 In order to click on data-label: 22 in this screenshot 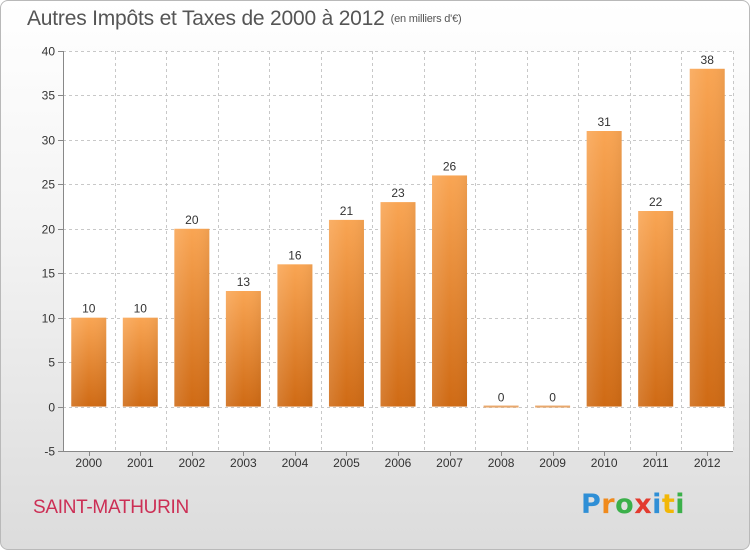, I will do `click(656, 202)`.